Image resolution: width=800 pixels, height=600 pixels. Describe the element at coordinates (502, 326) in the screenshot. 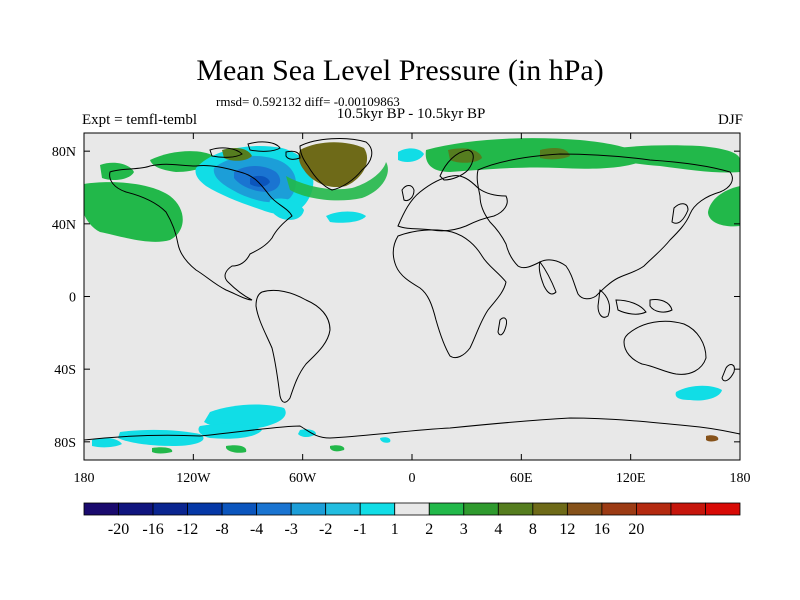

I see `coastline-madagascar` at that location.